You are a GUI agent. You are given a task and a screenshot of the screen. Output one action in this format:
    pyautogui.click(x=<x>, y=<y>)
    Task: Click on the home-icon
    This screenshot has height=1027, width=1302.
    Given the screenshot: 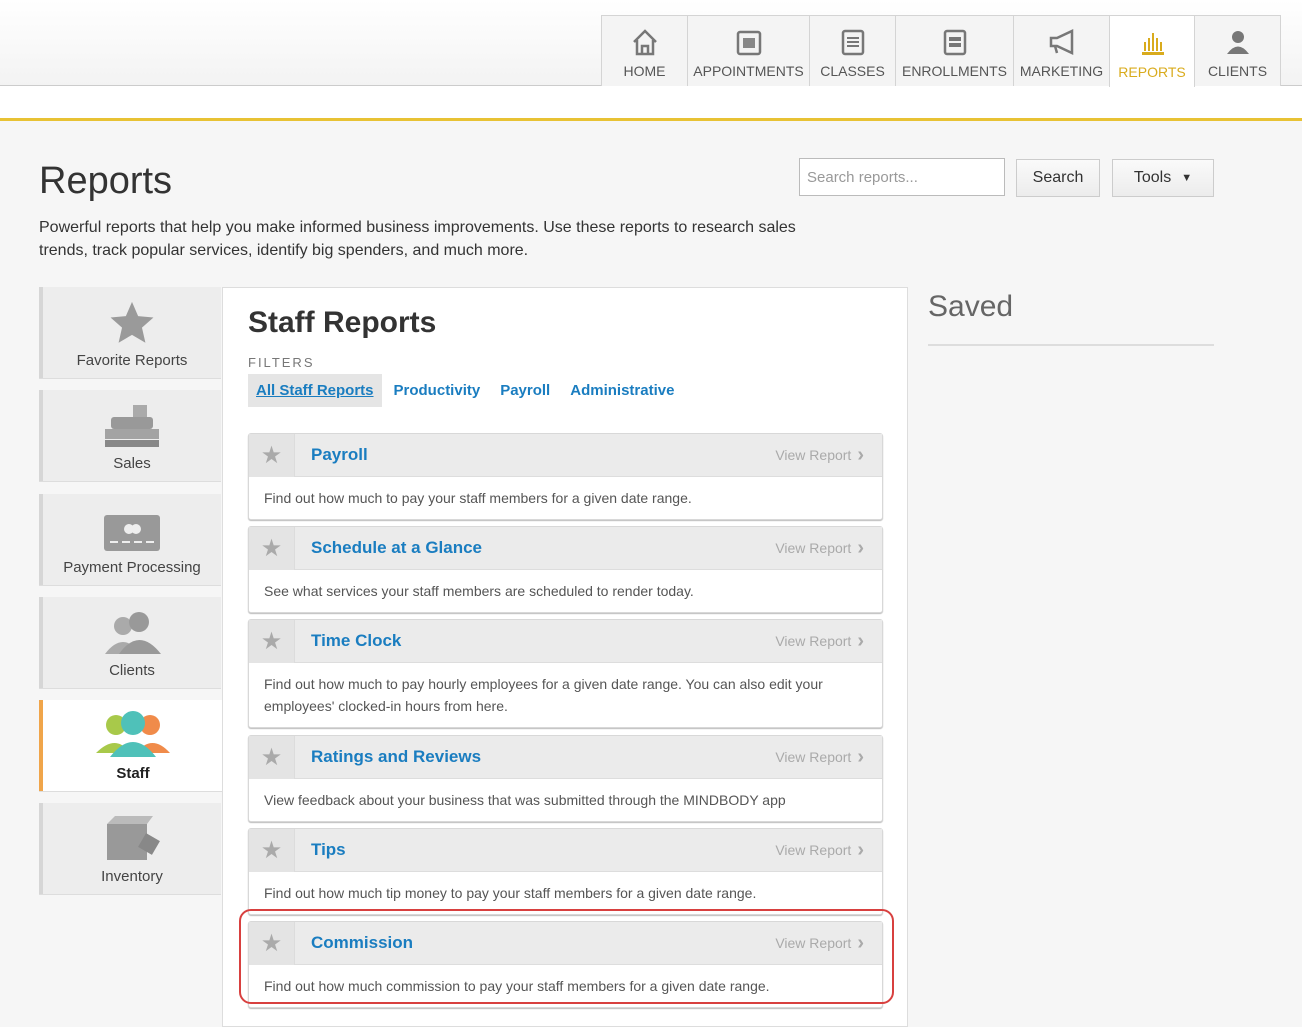 What is the action you would take?
    pyautogui.click(x=644, y=42)
    